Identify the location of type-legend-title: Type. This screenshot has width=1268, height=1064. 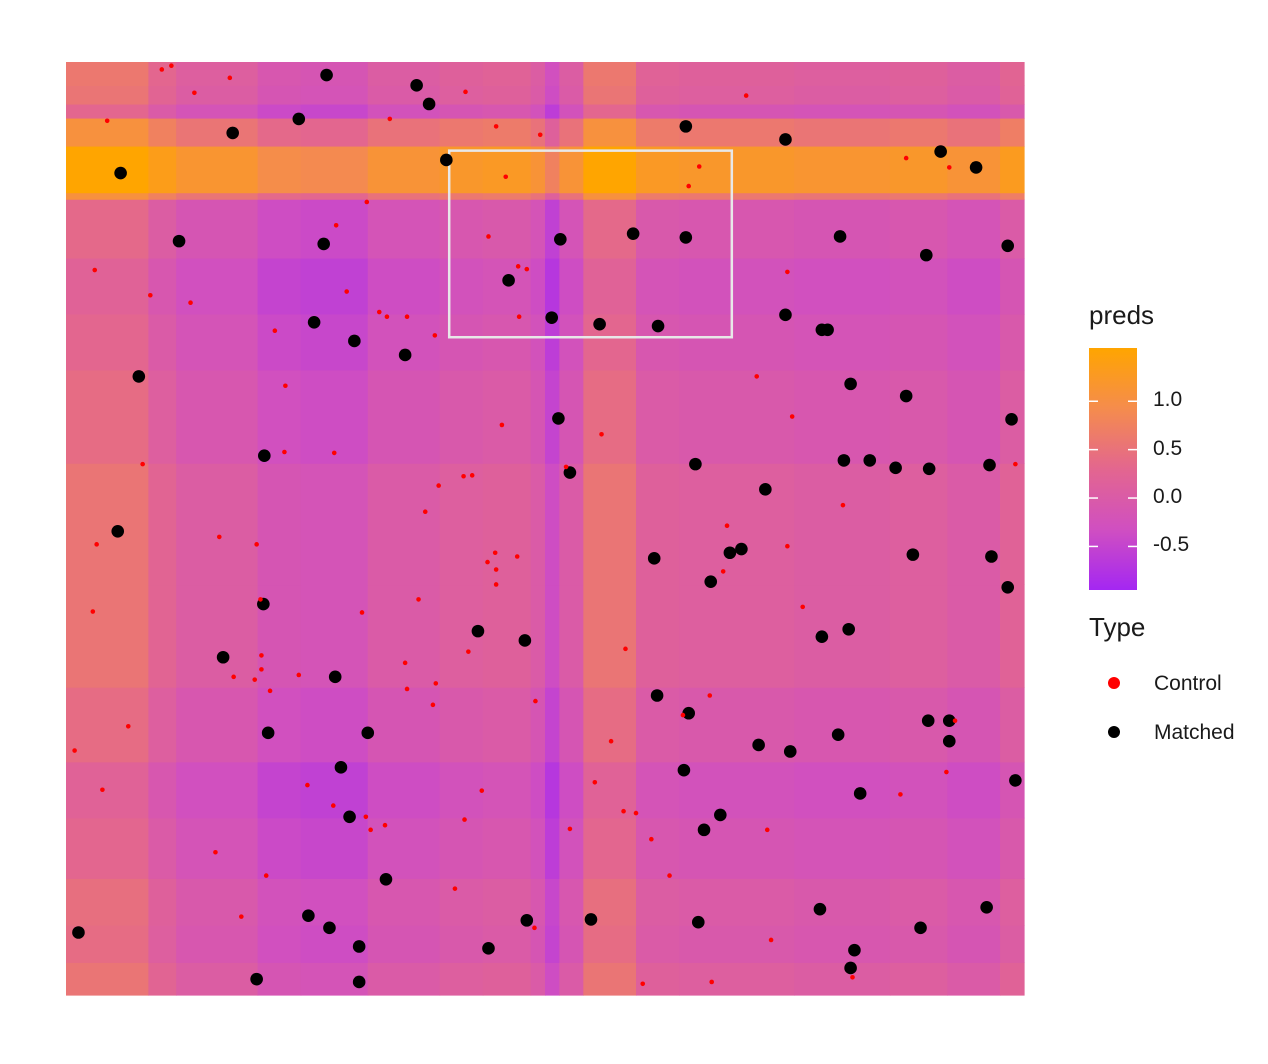
(1117, 627).